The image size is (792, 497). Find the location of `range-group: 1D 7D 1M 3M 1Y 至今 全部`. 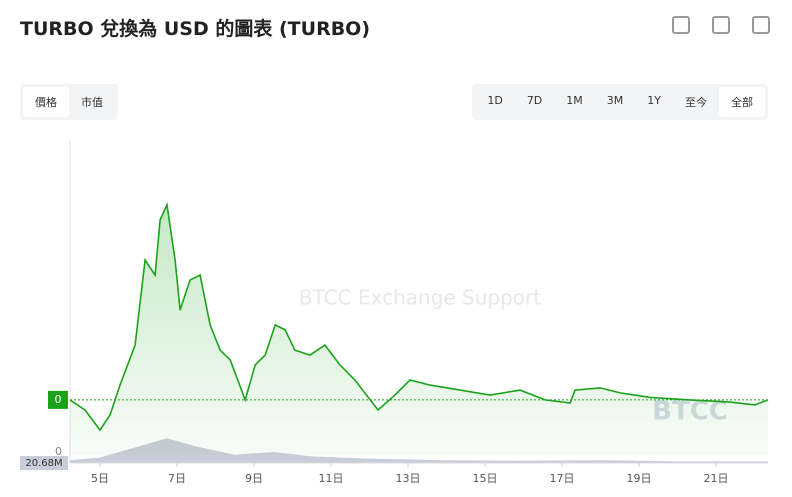

range-group: 1D 7D 1M 3M 1Y 至今 全部 is located at coordinates (620, 102).